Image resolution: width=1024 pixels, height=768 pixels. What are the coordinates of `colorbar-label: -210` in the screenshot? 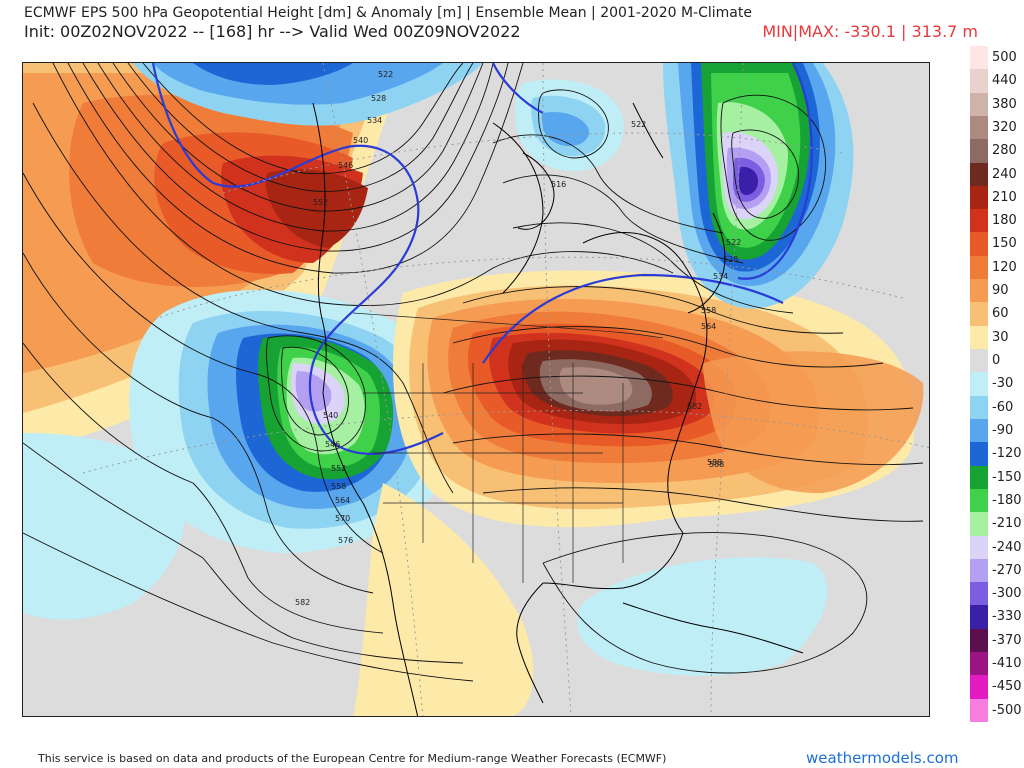 It's located at (1007, 524).